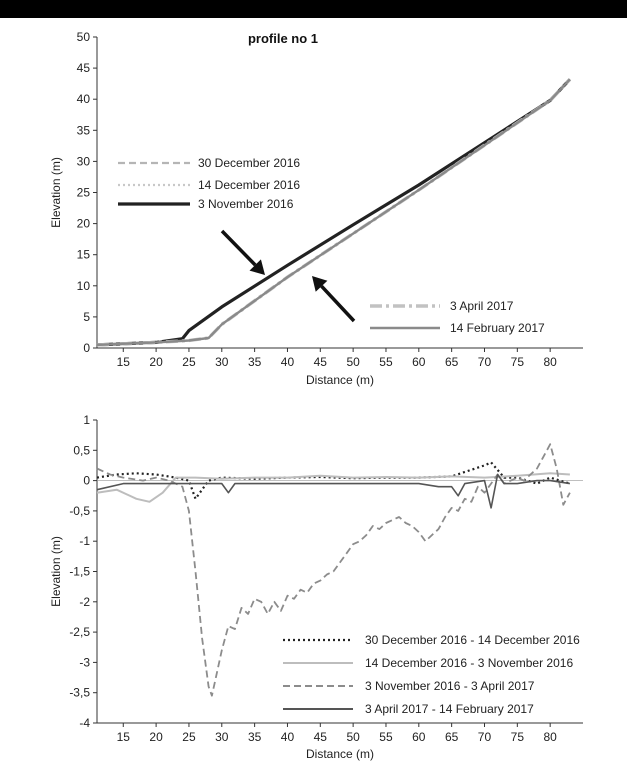 This screenshot has height=765, width=627. What do you see at coordinates (449, 709) in the screenshot?
I see `legend-label: 3 April 2017 - 14 February 2017` at bounding box center [449, 709].